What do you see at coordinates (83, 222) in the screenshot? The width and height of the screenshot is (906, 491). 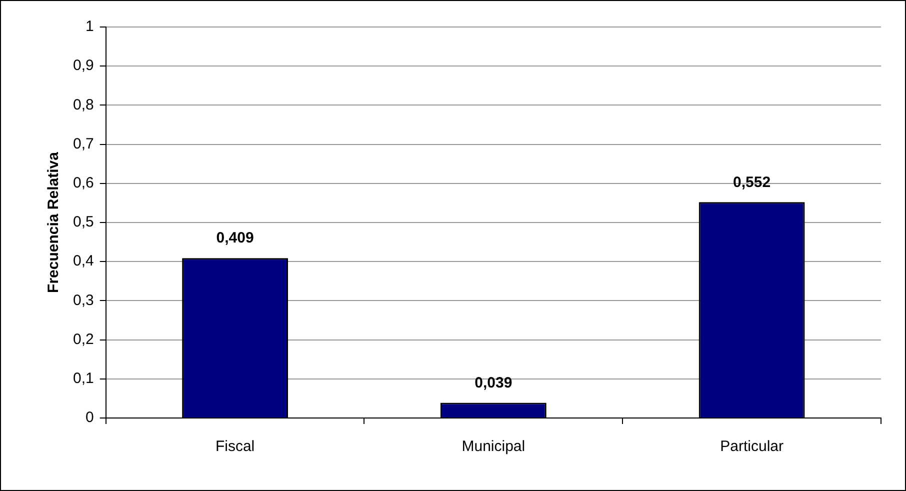 I see `y-tick-label: 0,5` at bounding box center [83, 222].